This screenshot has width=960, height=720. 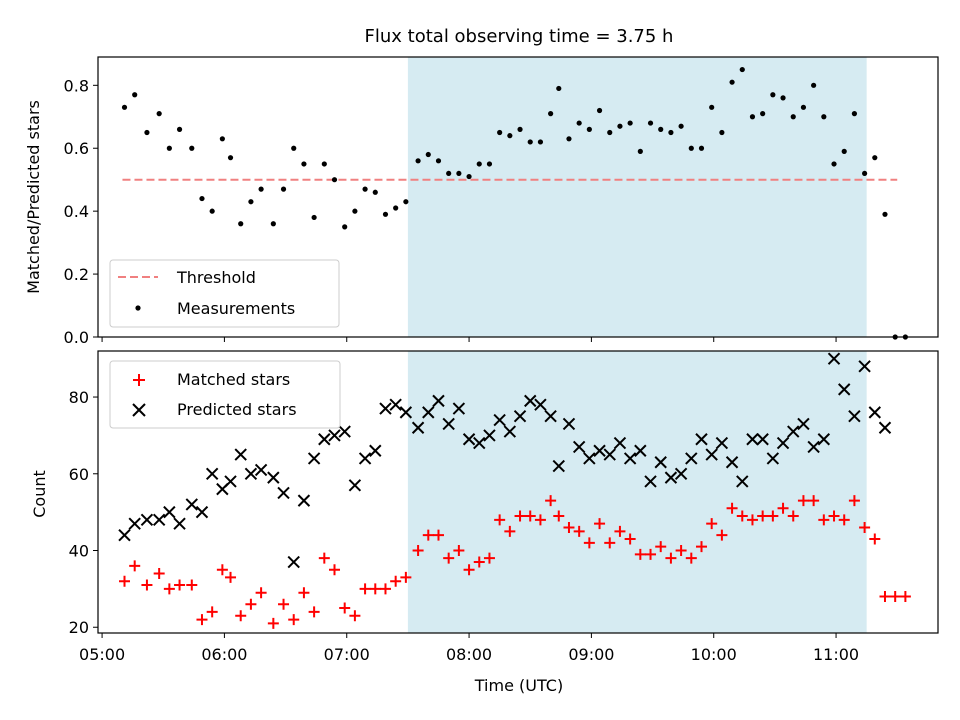 I want to click on top-y-tick-label: 0.2, so click(x=76, y=274).